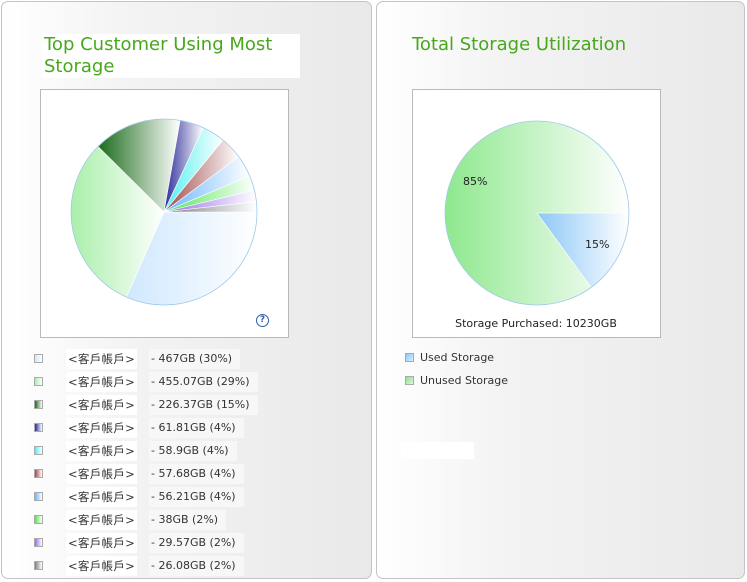 The image size is (747, 582). I want to click on unused-slice-label: 85%, so click(475, 181).